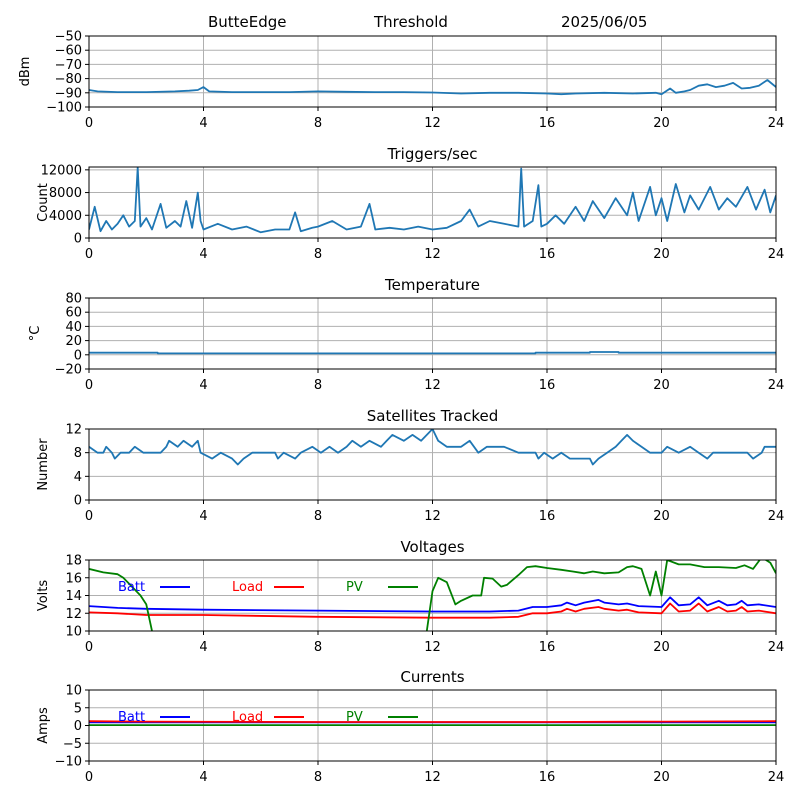 The height and width of the screenshot is (800, 800). What do you see at coordinates (73, 341) in the screenshot?
I see `y-tick-label: 20` at bounding box center [73, 341].